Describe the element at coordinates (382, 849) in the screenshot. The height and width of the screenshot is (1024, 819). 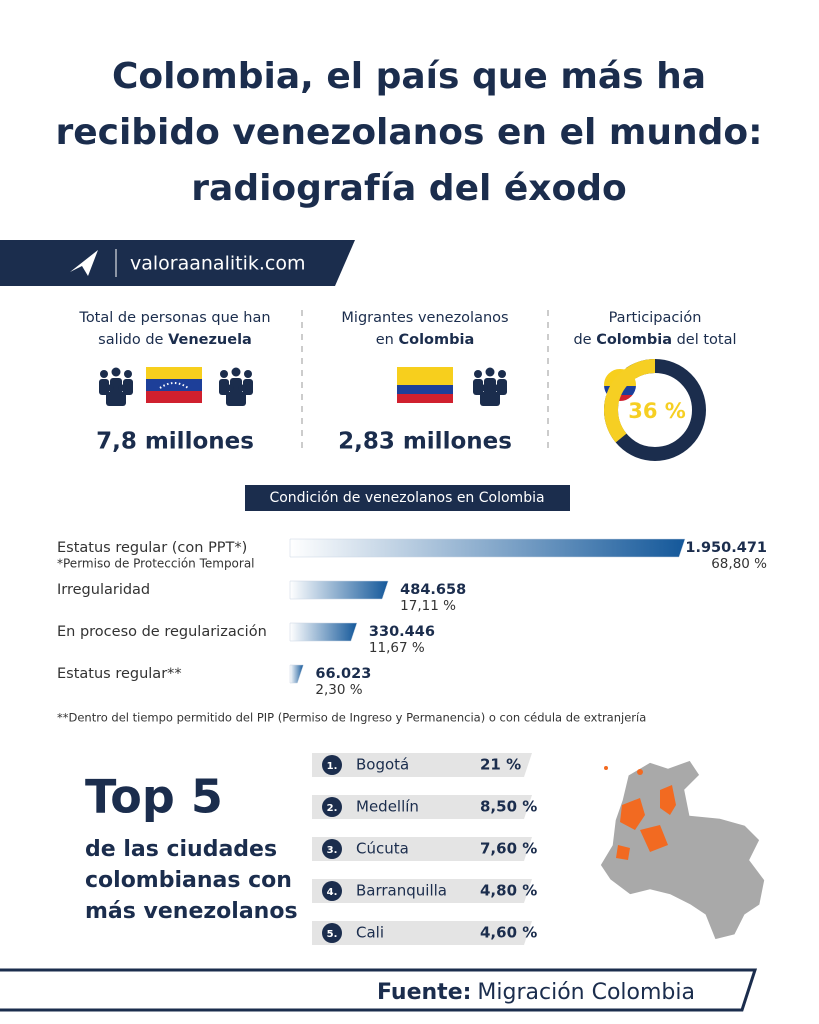
I see `city-name: Cúcuta` at that location.